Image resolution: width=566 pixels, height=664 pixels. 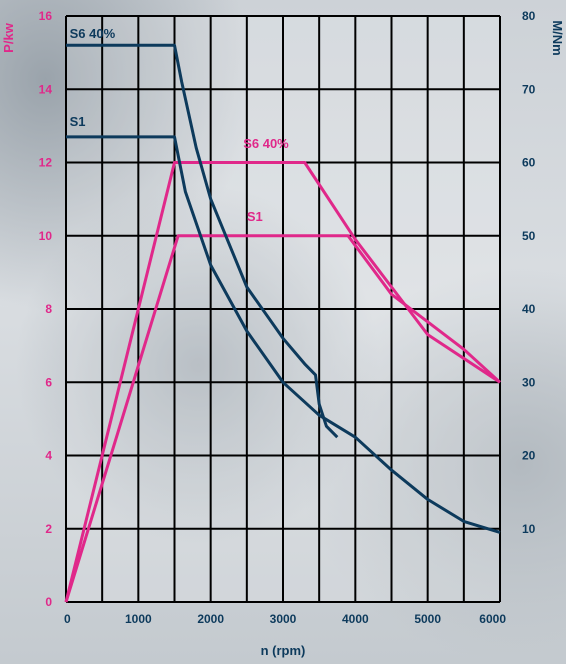 I want to click on y-axis-right-title: M/Nm, so click(x=557, y=37).